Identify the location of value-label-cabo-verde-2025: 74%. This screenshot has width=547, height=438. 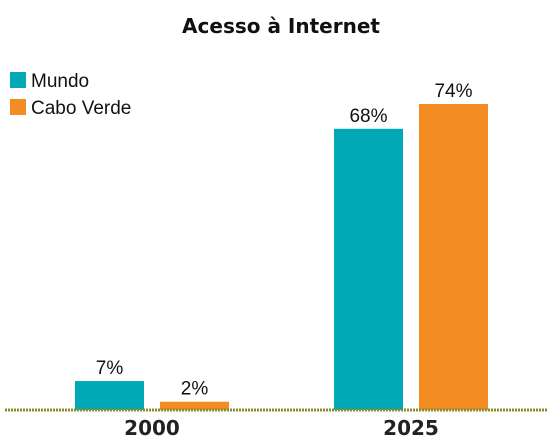
(453, 91).